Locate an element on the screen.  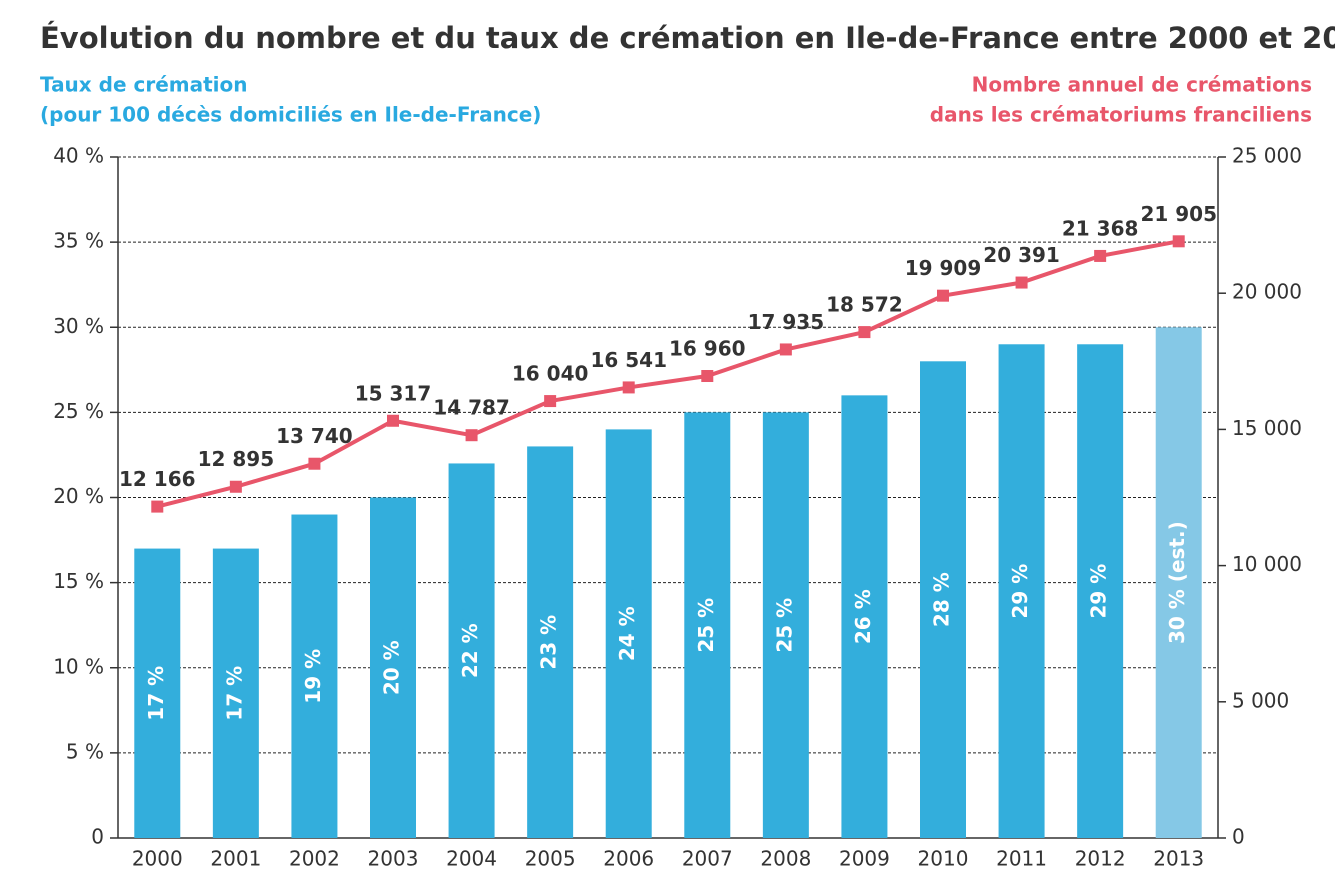
line-value-label: 16 960 is located at coordinates (707, 349).